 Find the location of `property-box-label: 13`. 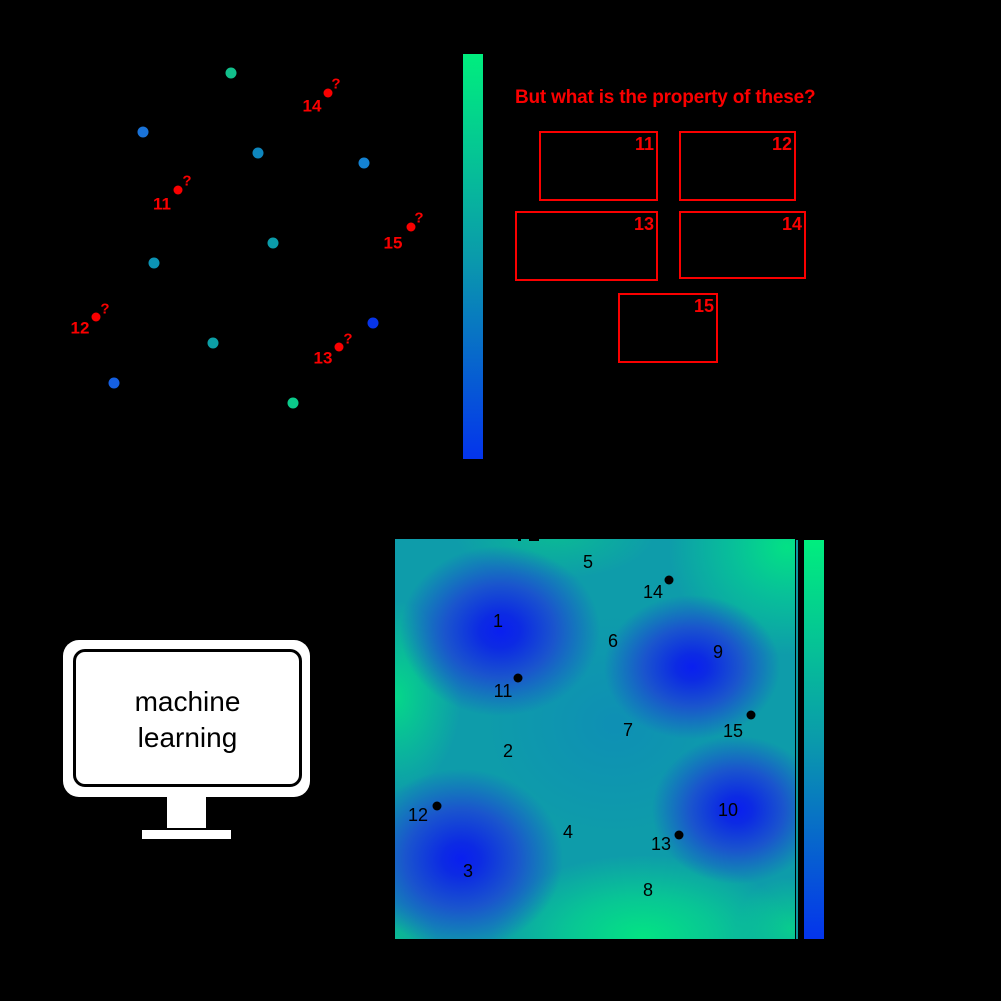

property-box-label: 13 is located at coordinates (643, 224).